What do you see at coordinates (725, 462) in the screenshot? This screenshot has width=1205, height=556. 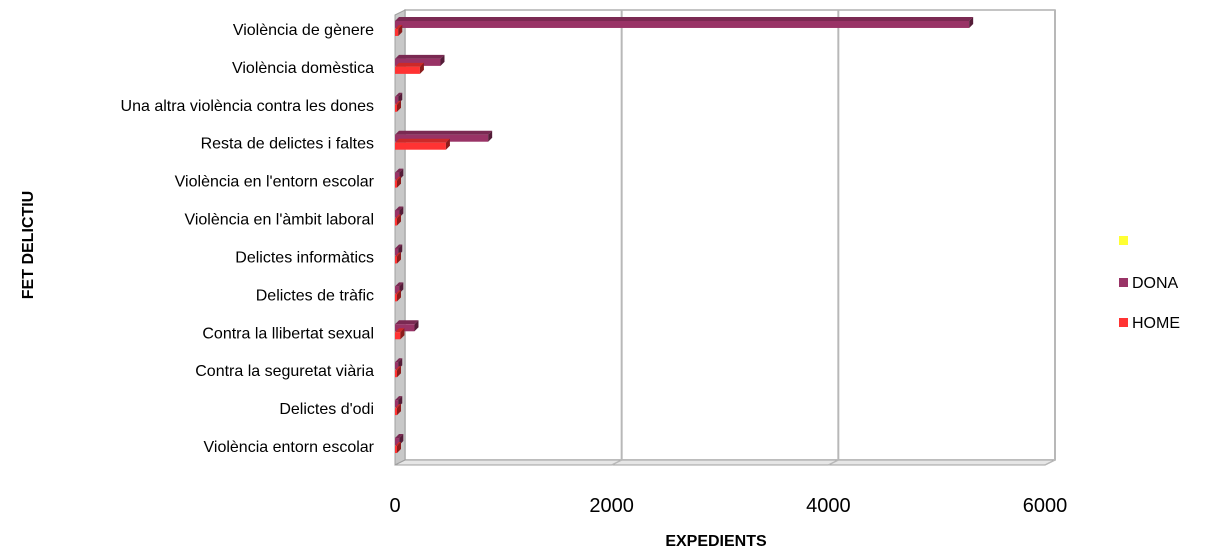 I see `plot-floor` at bounding box center [725, 462].